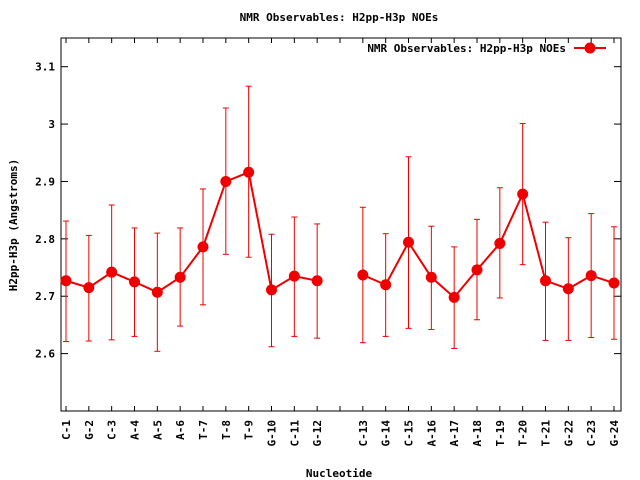 The image size is (640, 480). I want to click on y-tick-label: 3, so click(51, 124).